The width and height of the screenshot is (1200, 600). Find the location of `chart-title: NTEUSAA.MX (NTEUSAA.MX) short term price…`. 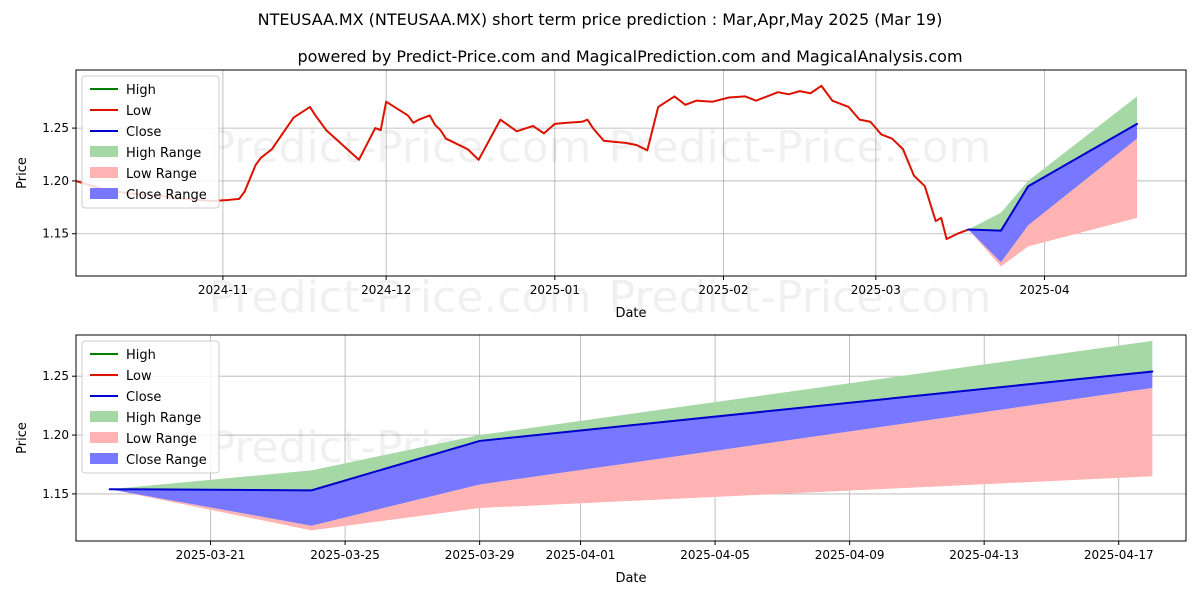

chart-title: NTEUSAA.MX (NTEUSAA.MX) short term price… is located at coordinates (600, 19).